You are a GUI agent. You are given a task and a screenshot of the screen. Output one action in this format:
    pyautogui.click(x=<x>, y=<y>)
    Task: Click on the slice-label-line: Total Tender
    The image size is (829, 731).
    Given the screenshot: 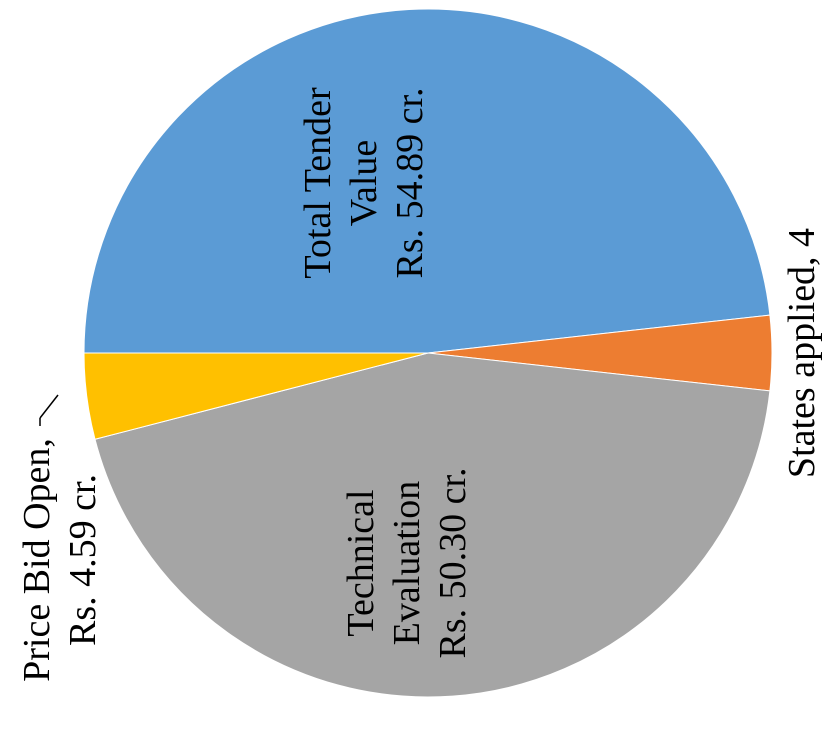 What is the action you would take?
    pyautogui.click(x=318, y=183)
    